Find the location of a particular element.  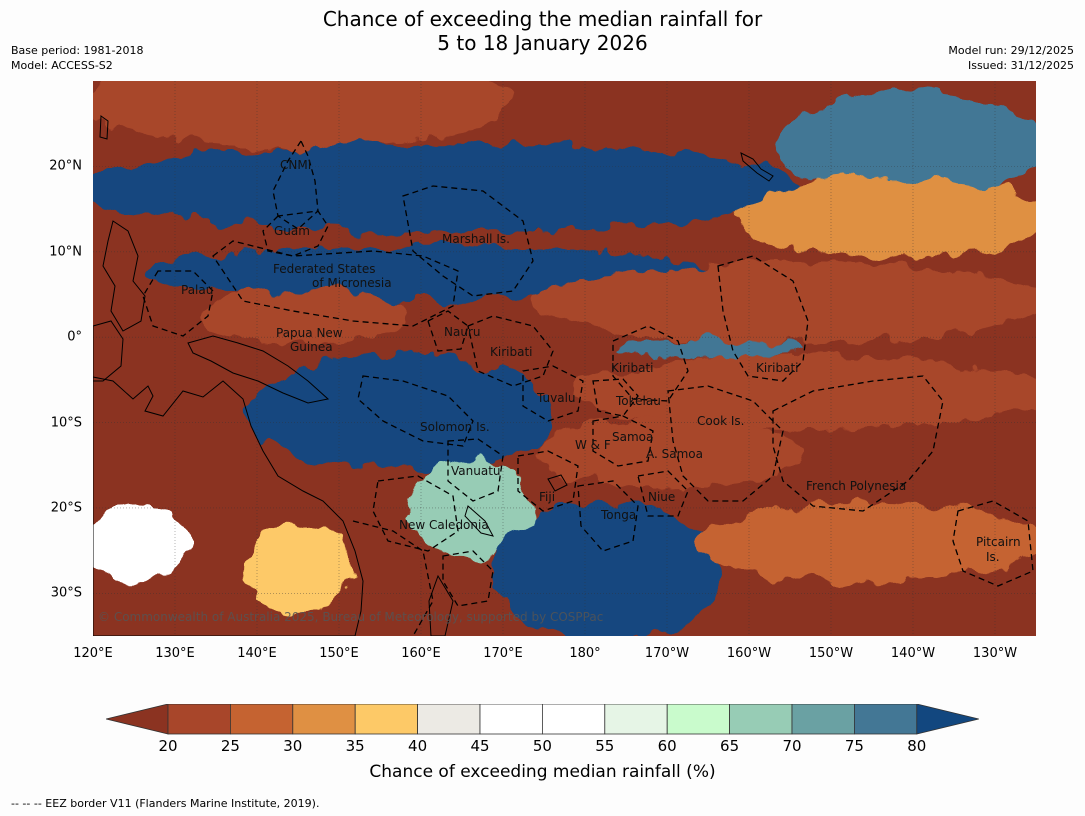

colorbar-tick-label: 80 is located at coordinates (917, 746).